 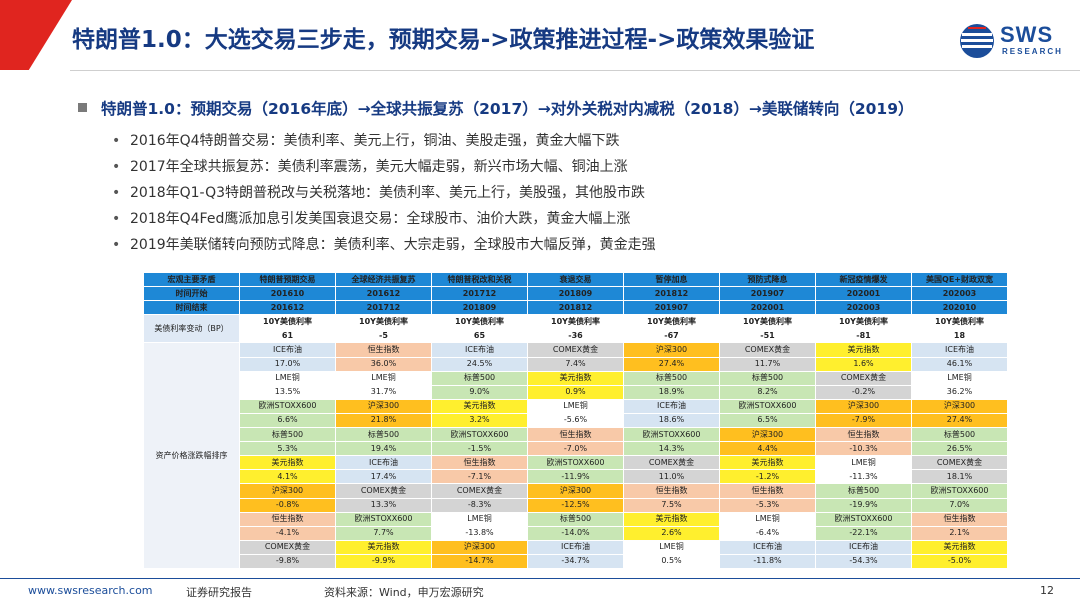 I want to click on logo-text: SWS, so click(x=1027, y=34).